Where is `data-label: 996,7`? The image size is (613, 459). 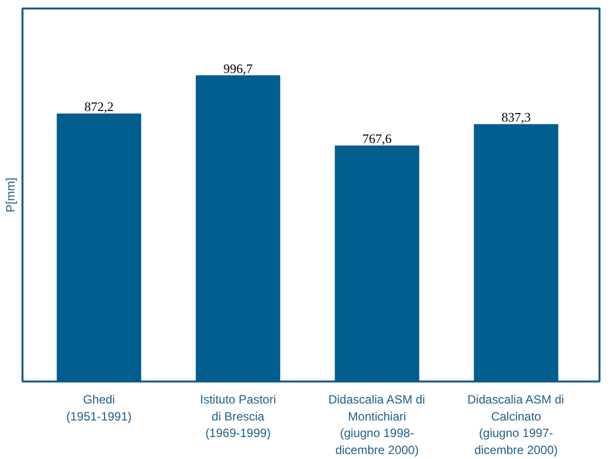 data-label: 996,7 is located at coordinates (238, 68).